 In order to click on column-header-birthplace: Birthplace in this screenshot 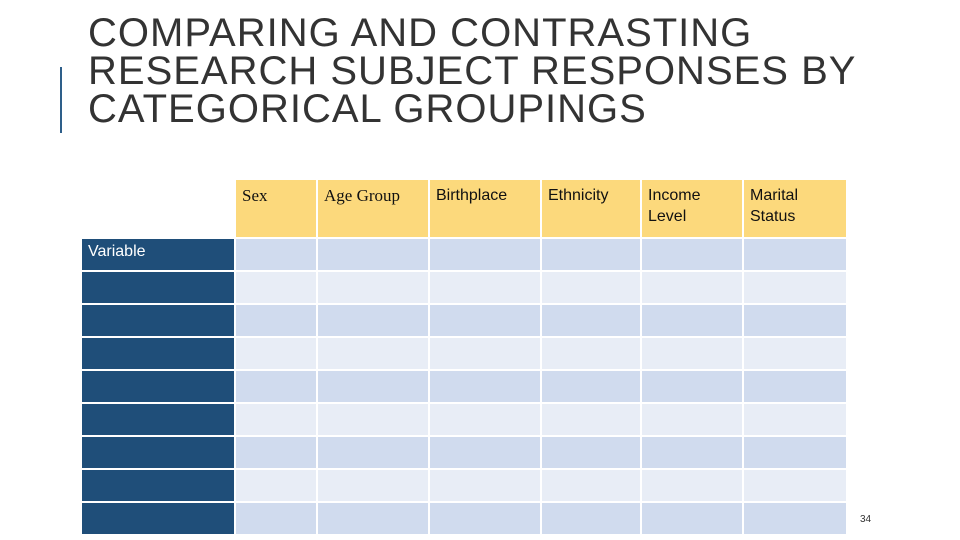, I will do `click(485, 208)`.